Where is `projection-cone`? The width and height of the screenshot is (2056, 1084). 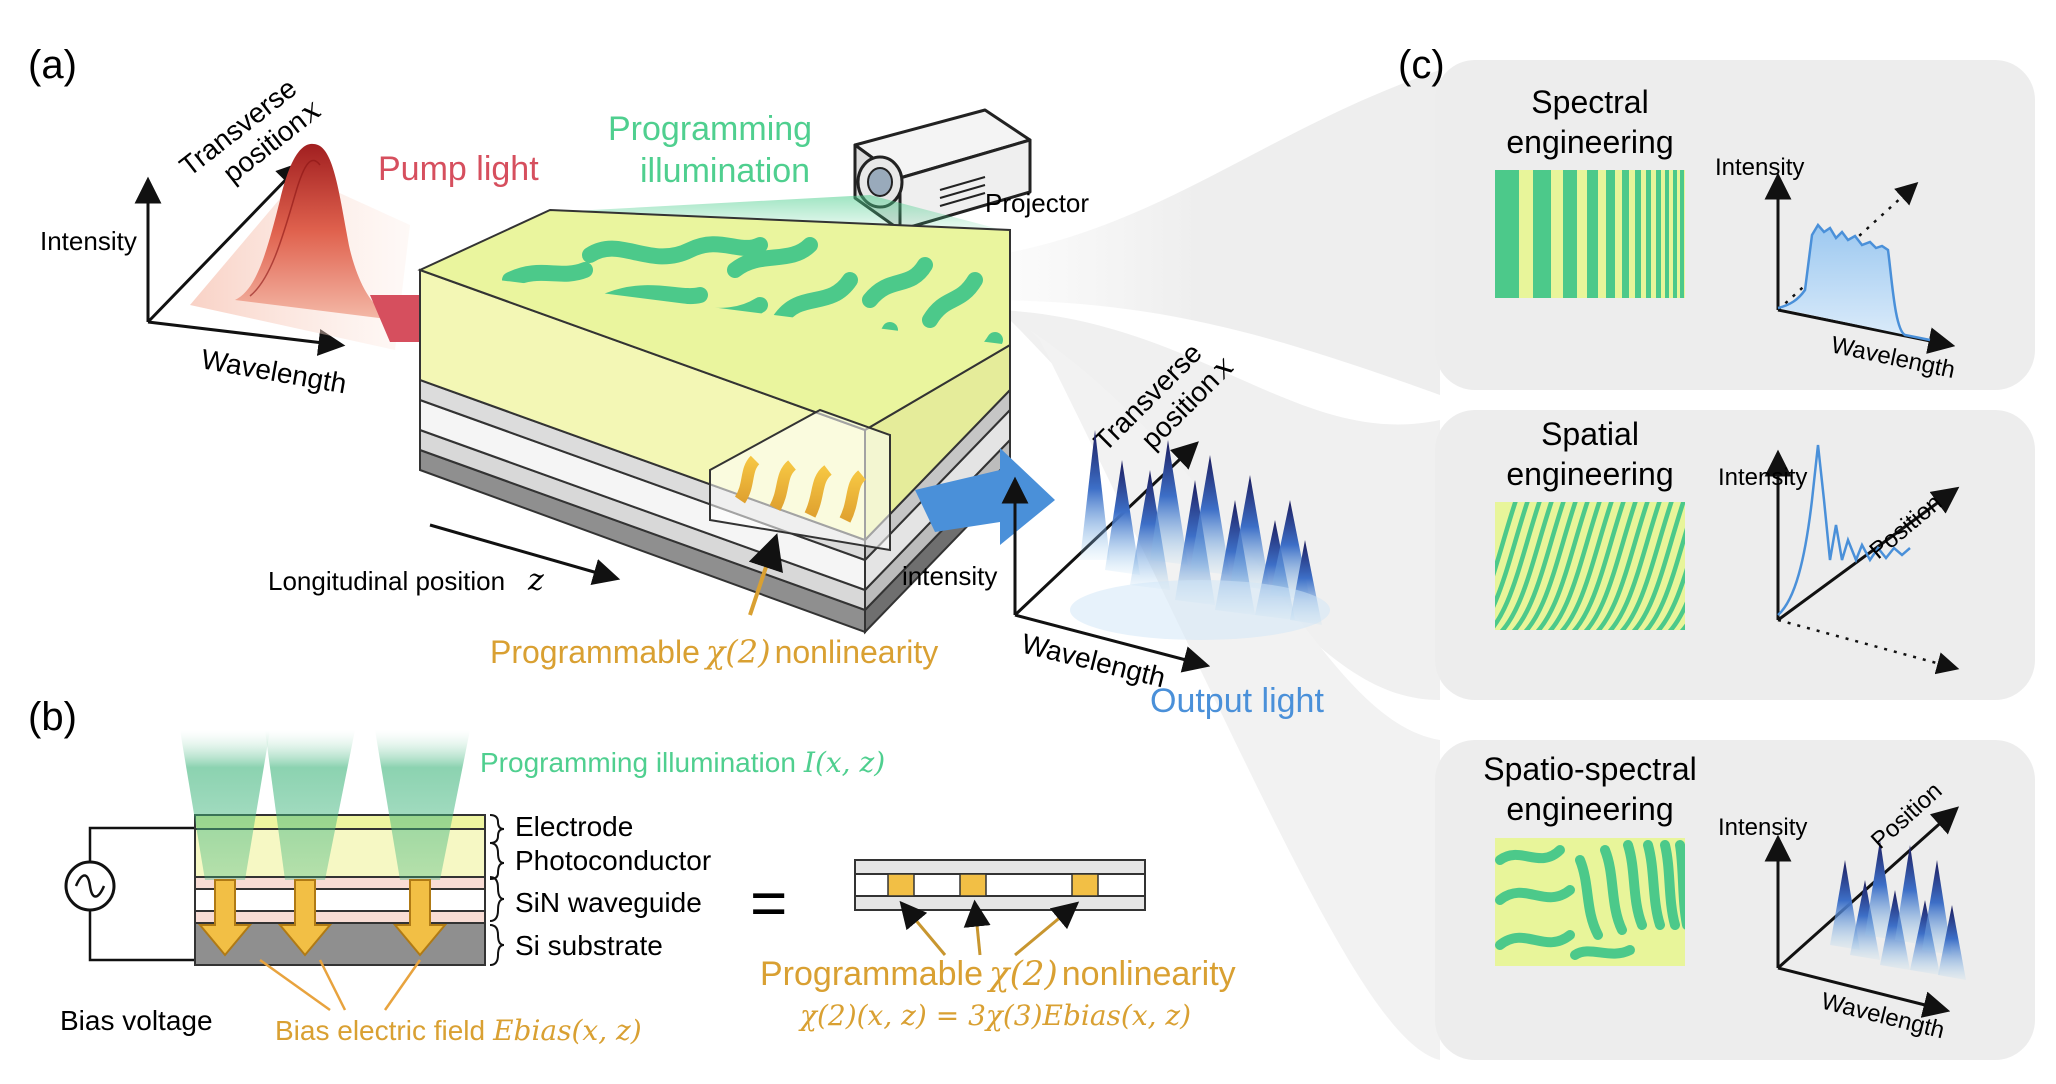
projection-cone is located at coordinates (782, 213).